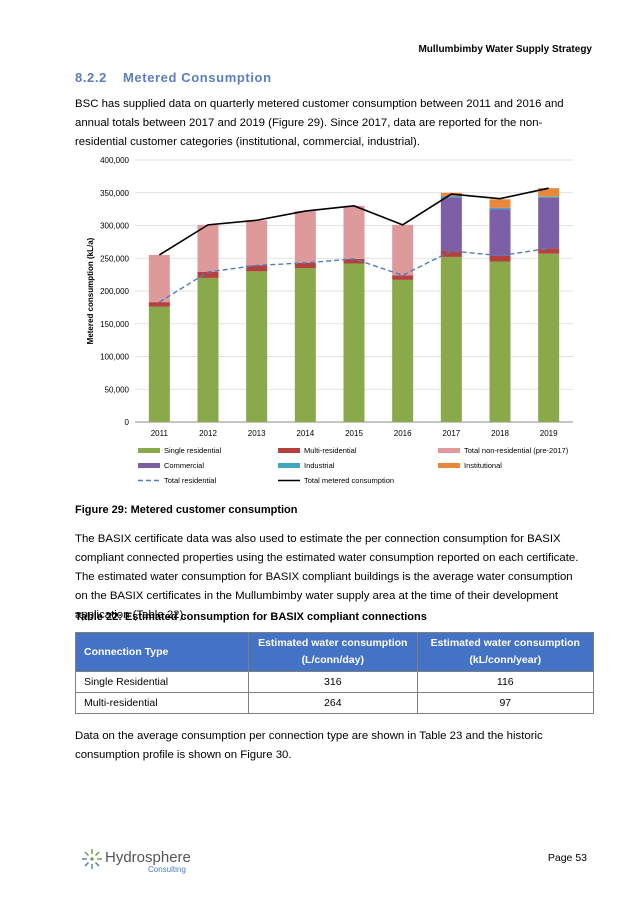 Image resolution: width=637 pixels, height=902 pixels. I want to click on y-tick-label: 250,000, so click(114, 258).